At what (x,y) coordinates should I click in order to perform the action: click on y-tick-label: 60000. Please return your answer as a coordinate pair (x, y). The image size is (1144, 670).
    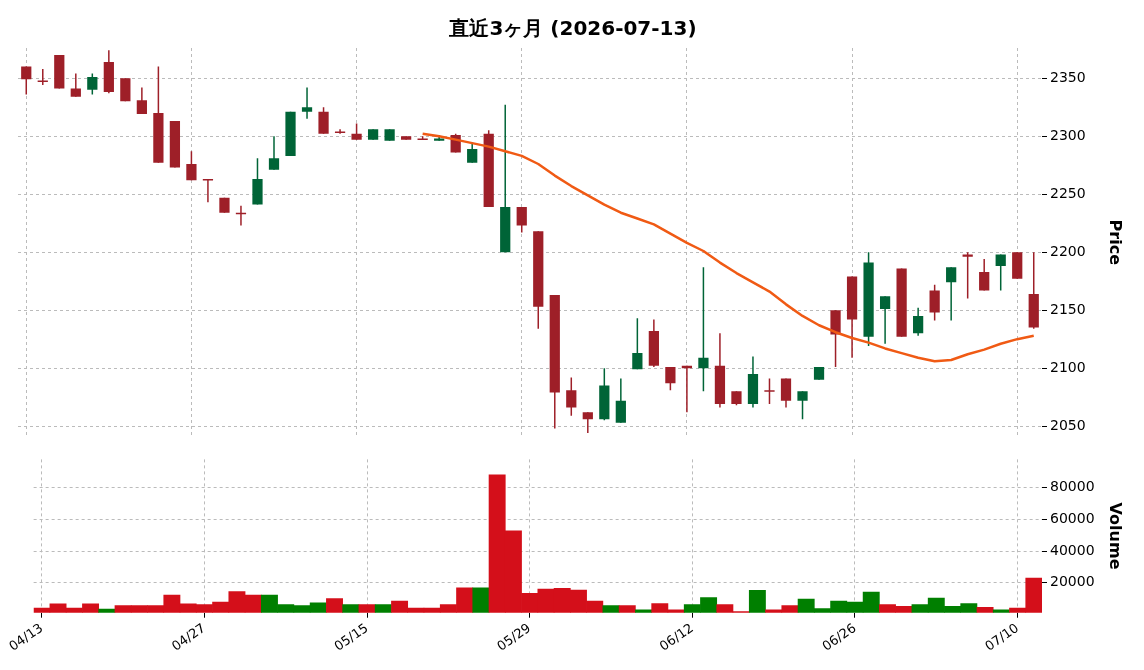
    Looking at the image, I should click on (1072, 518).